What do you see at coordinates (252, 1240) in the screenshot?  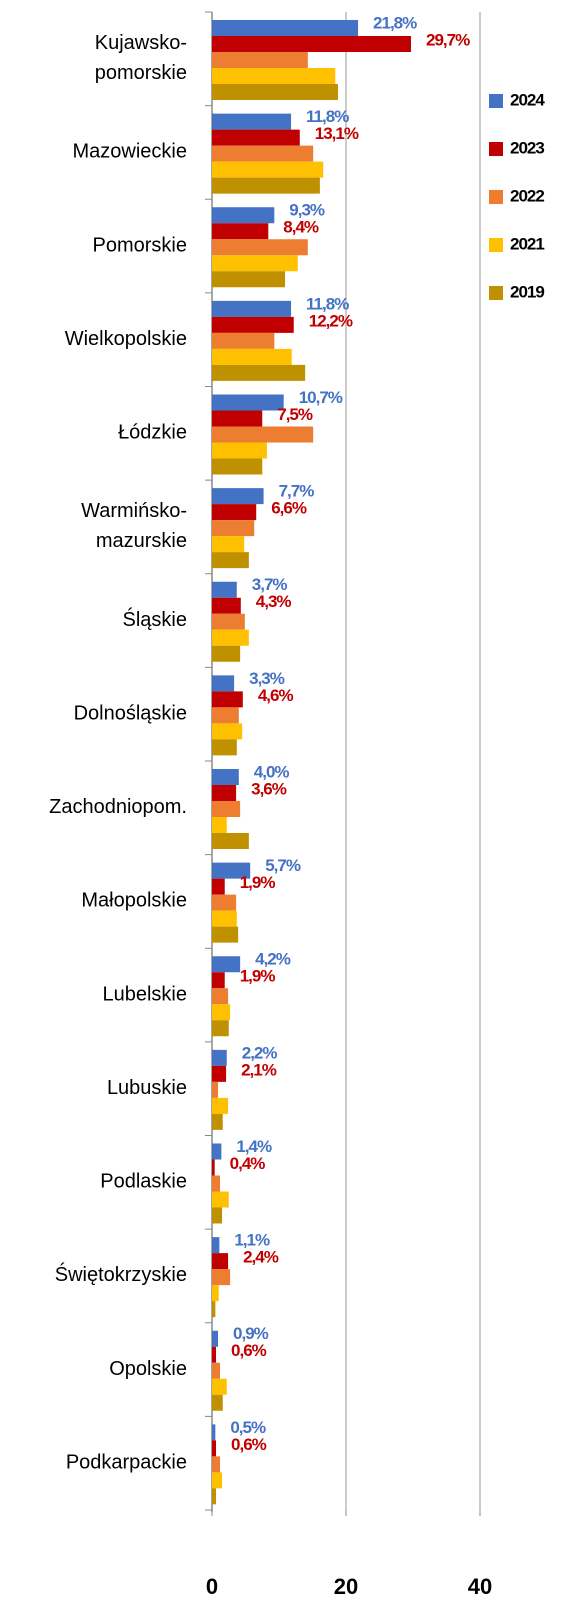 I see `value-label: 1,1%` at bounding box center [252, 1240].